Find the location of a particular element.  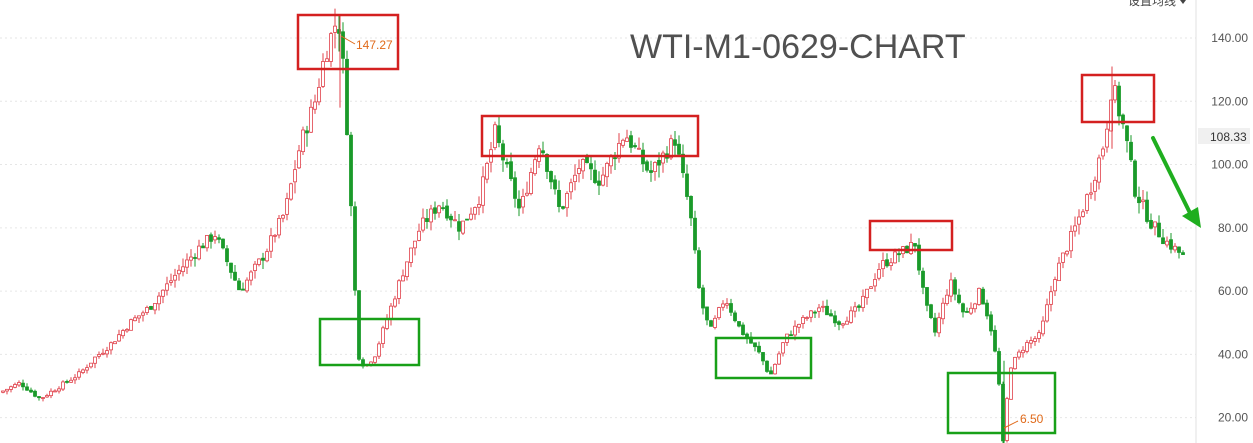

y-tick-label: 80.00 is located at coordinates (1233, 228).